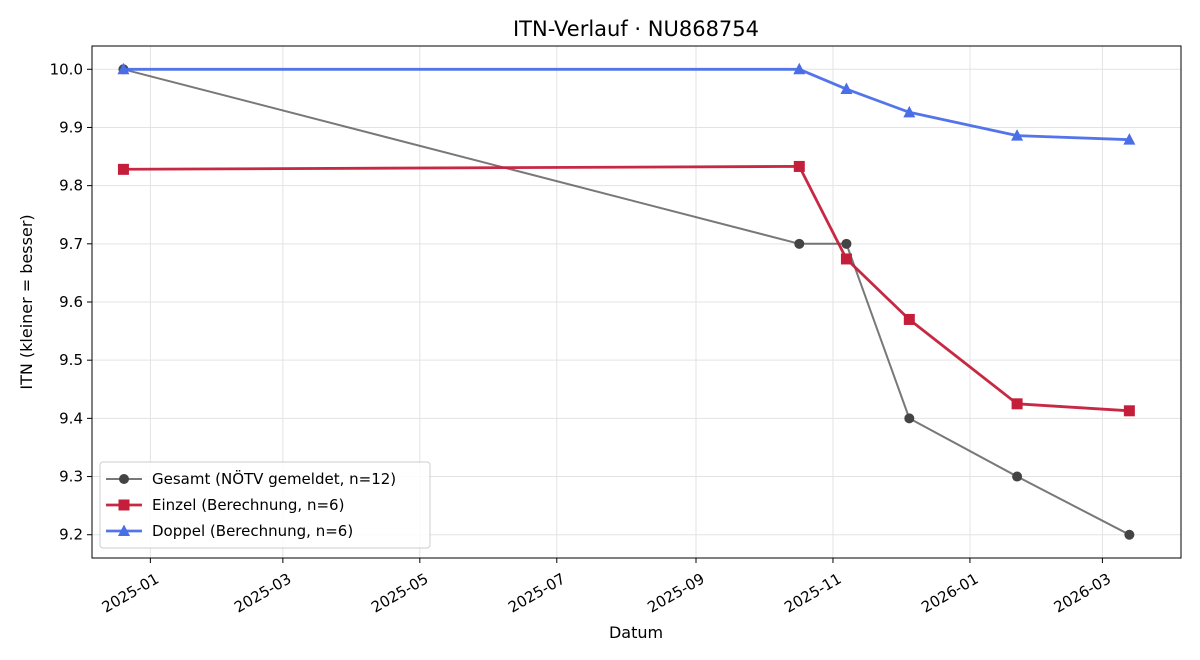  Describe the element at coordinates (71, 186) in the screenshot. I see `y-tick-label: 9.8` at that location.